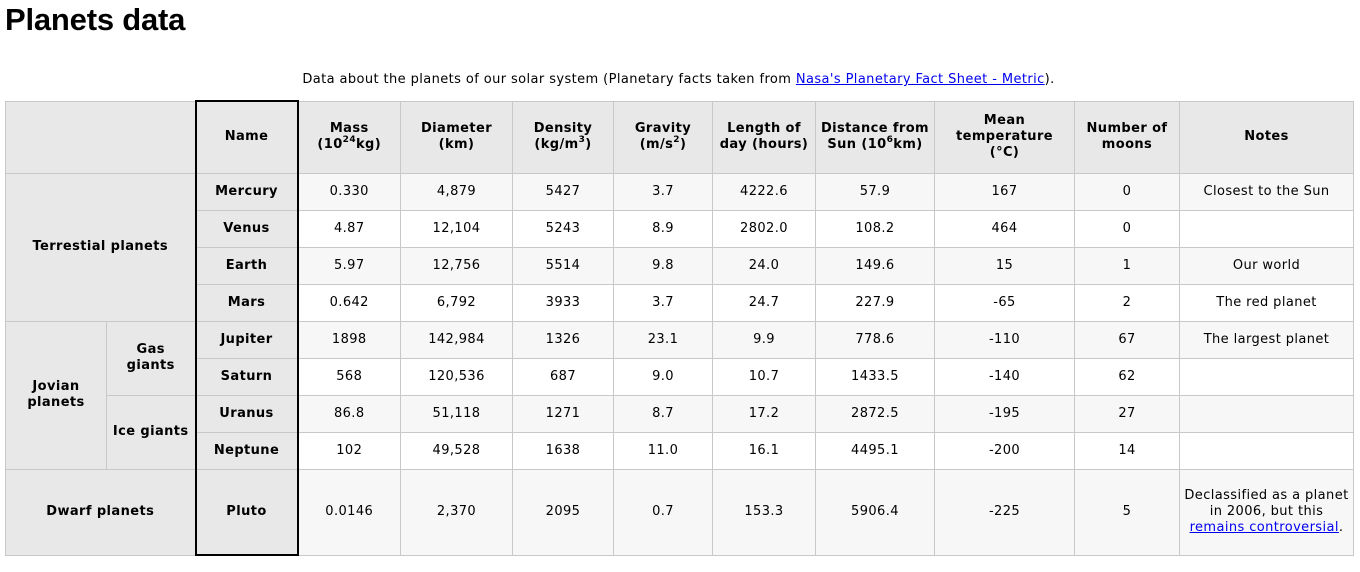  Describe the element at coordinates (246, 450) in the screenshot. I see `planet-name: Neptune` at that location.